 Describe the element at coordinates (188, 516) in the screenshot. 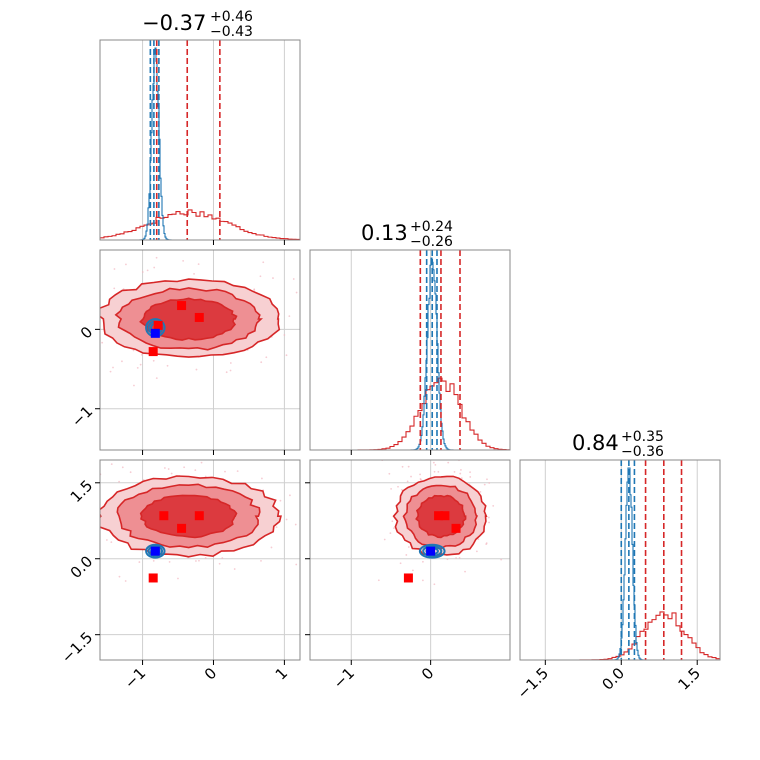

I see `red-contour` at that location.